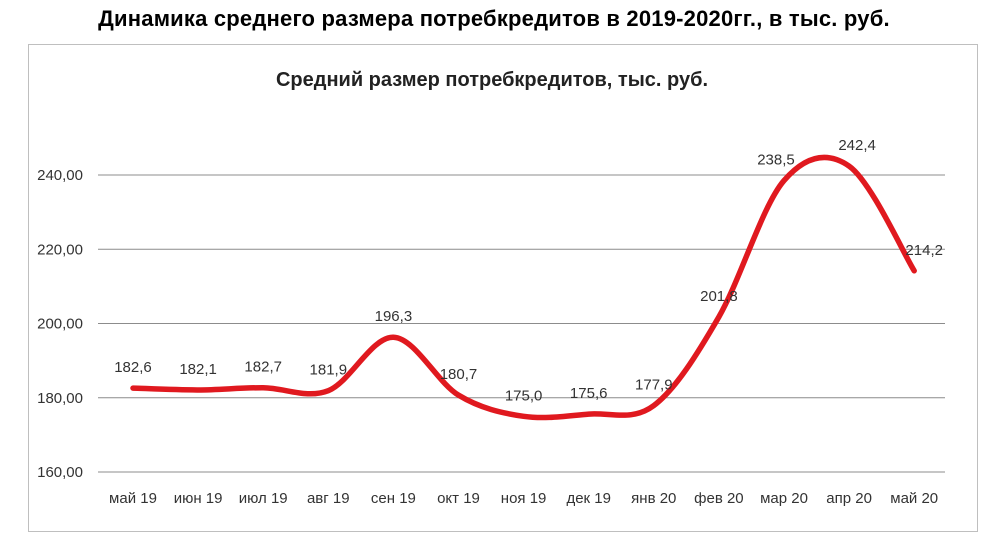 The image size is (988, 542). Describe the element at coordinates (524, 395) in the screenshot. I see `data-label: 175,0` at that location.